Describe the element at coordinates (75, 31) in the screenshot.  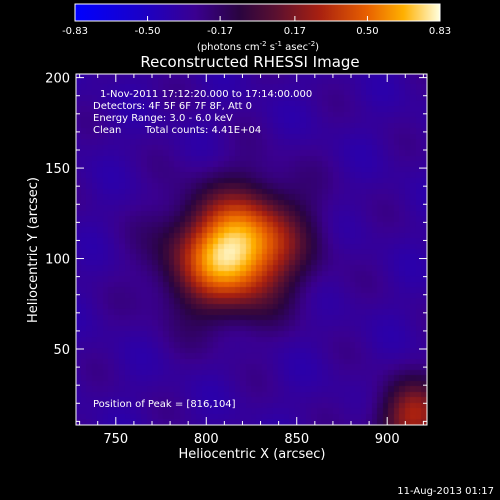
I see `colorbar-tick-label: -0.83` at that location.